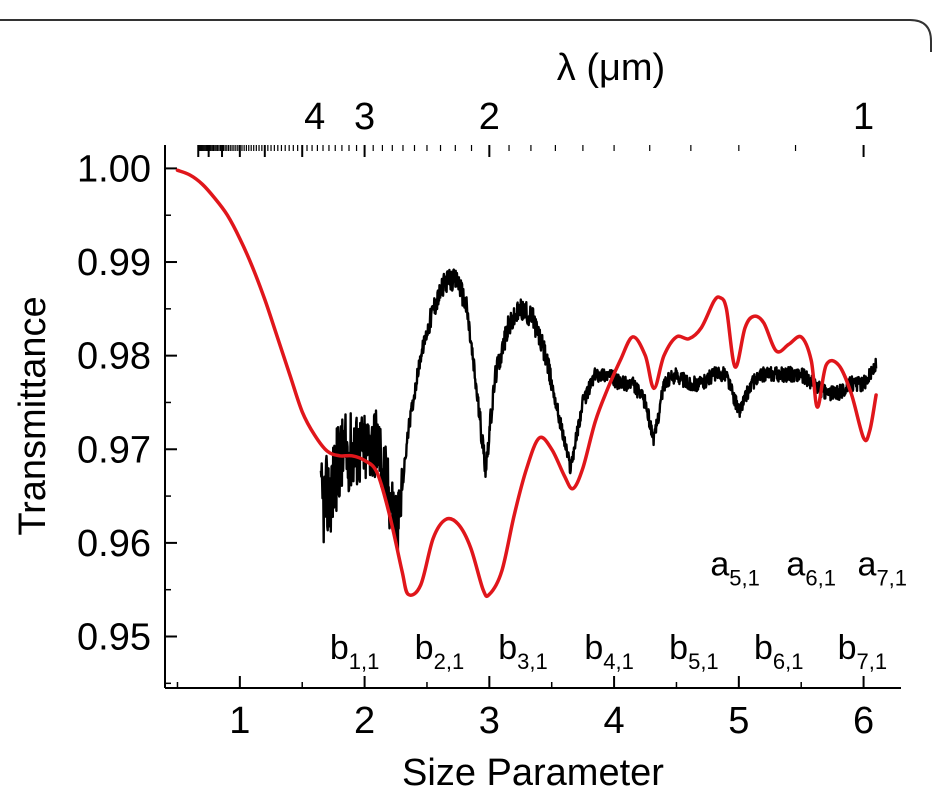 The height and width of the screenshot is (810, 935). What do you see at coordinates (811, 568) in the screenshot?
I see `mode-label: a6,1` at bounding box center [811, 568].